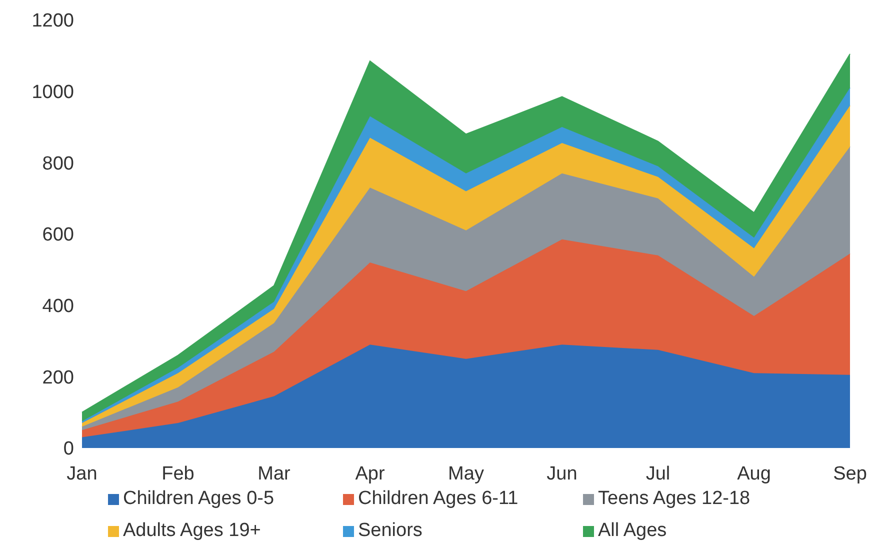  I want to click on y-tick-label: 600, so click(58, 235).